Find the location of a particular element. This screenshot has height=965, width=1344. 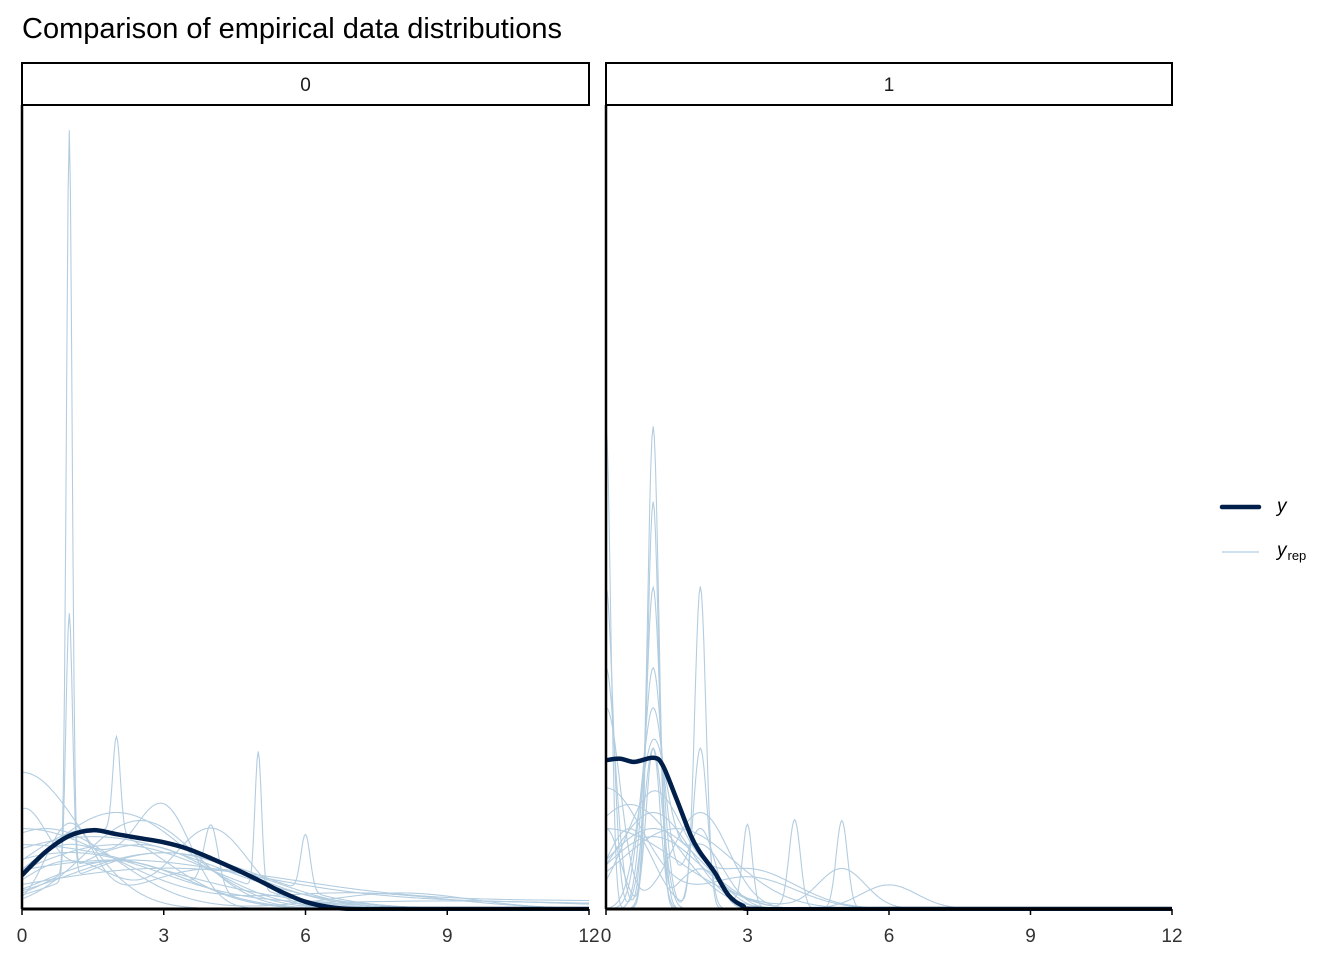

facet-strip-label: 0 is located at coordinates (305, 85).